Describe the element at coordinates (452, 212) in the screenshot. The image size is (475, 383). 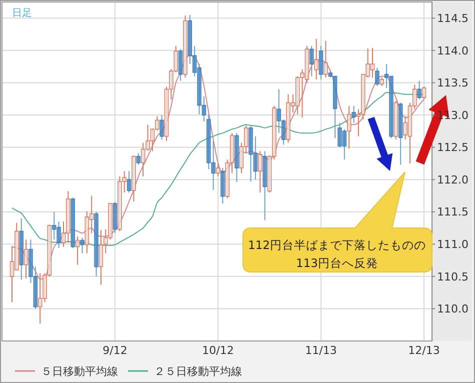
I see `y-tick-label: 111.5` at that location.